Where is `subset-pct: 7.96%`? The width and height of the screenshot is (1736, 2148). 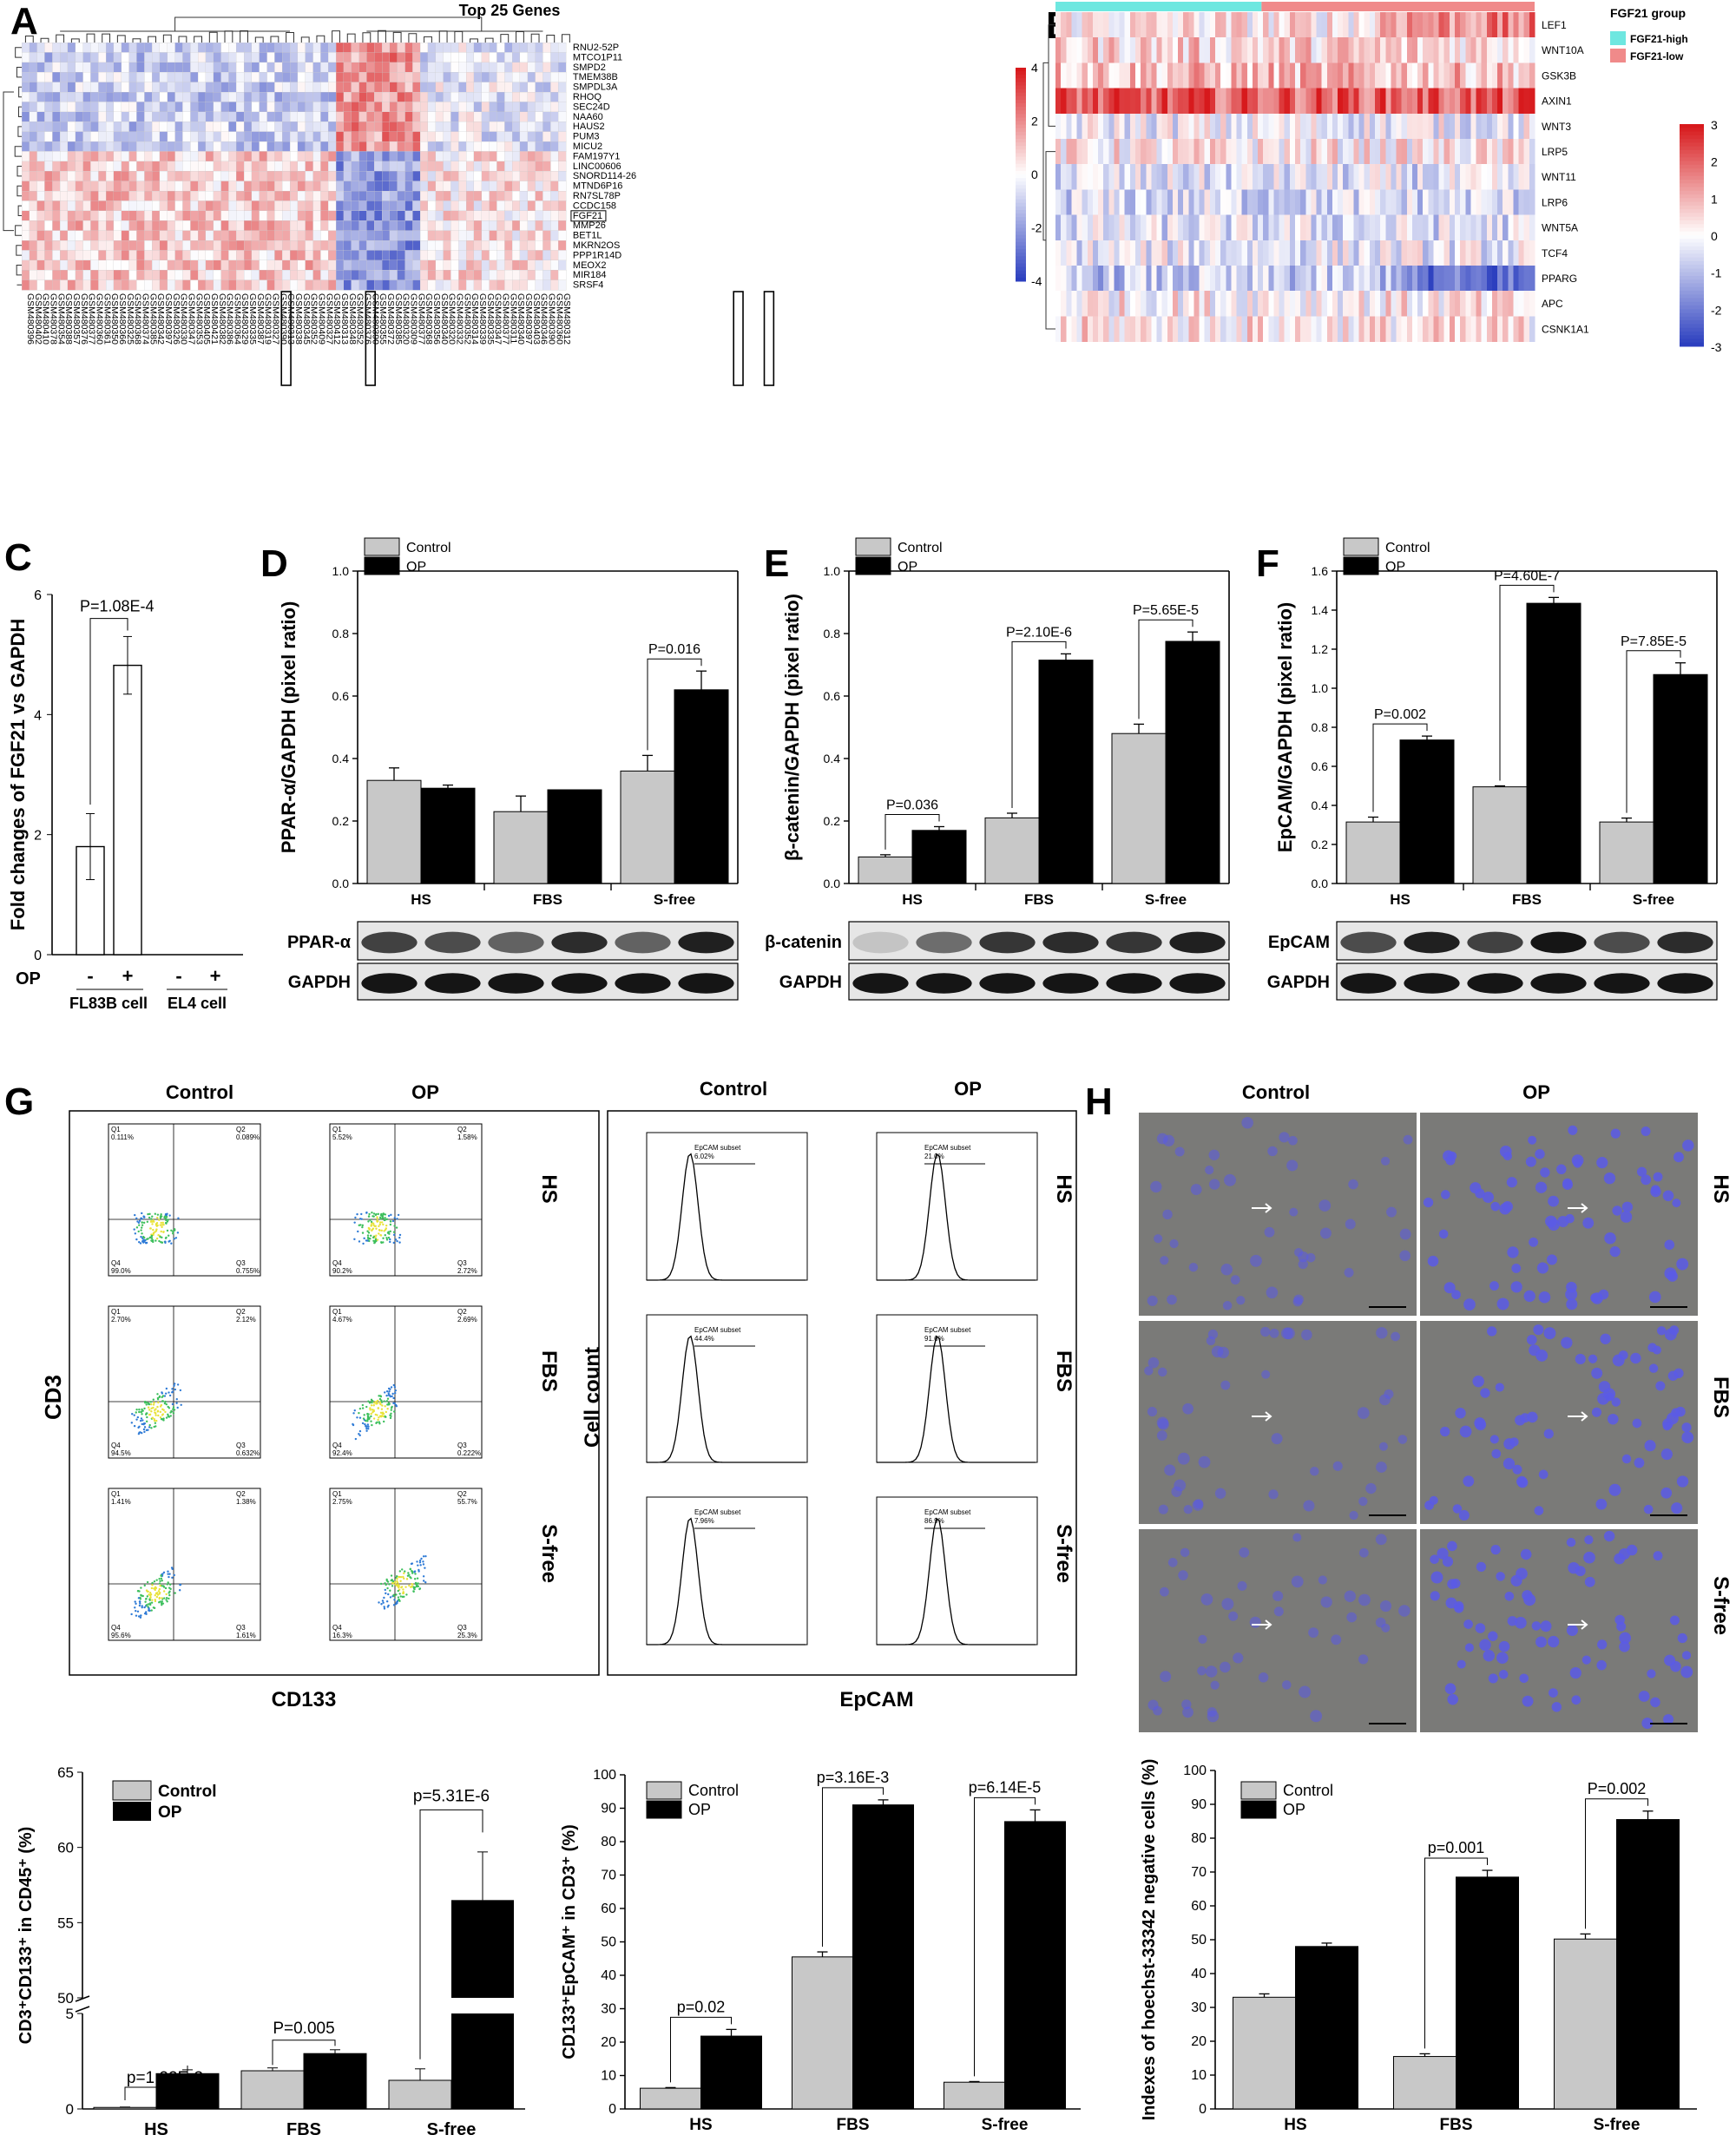 subset-pct: 7.96% is located at coordinates (704, 1521).